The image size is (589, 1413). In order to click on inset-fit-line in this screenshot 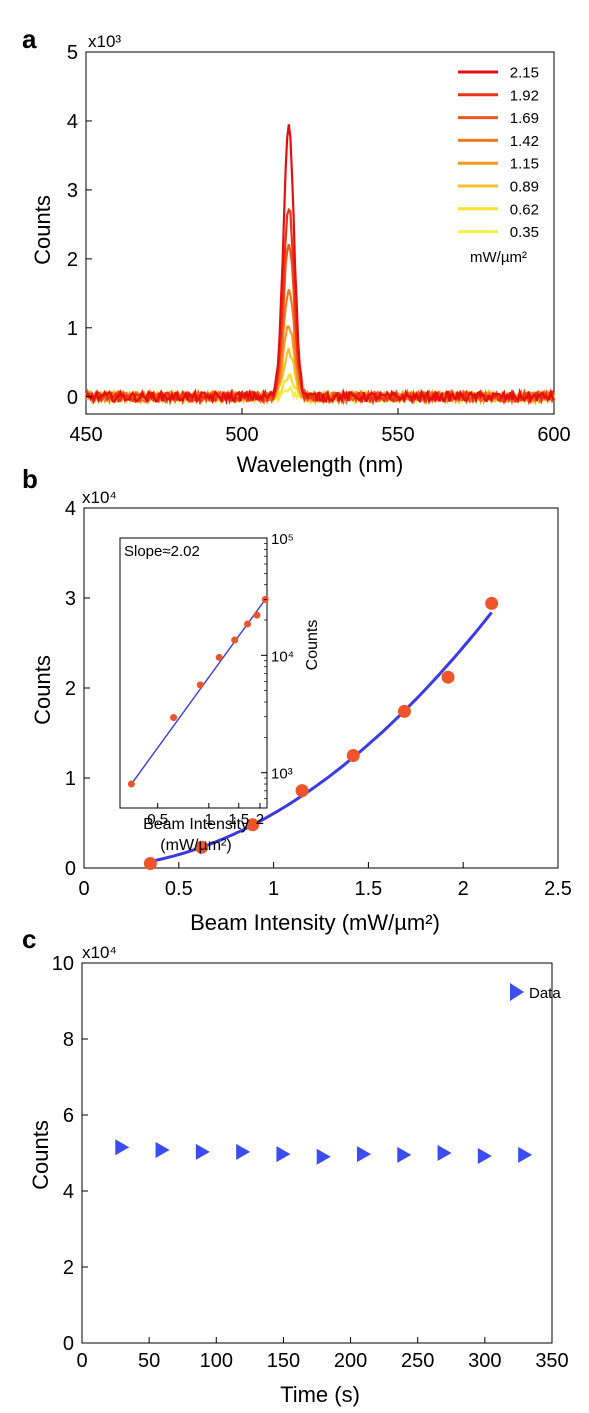, I will do `click(198, 691)`.